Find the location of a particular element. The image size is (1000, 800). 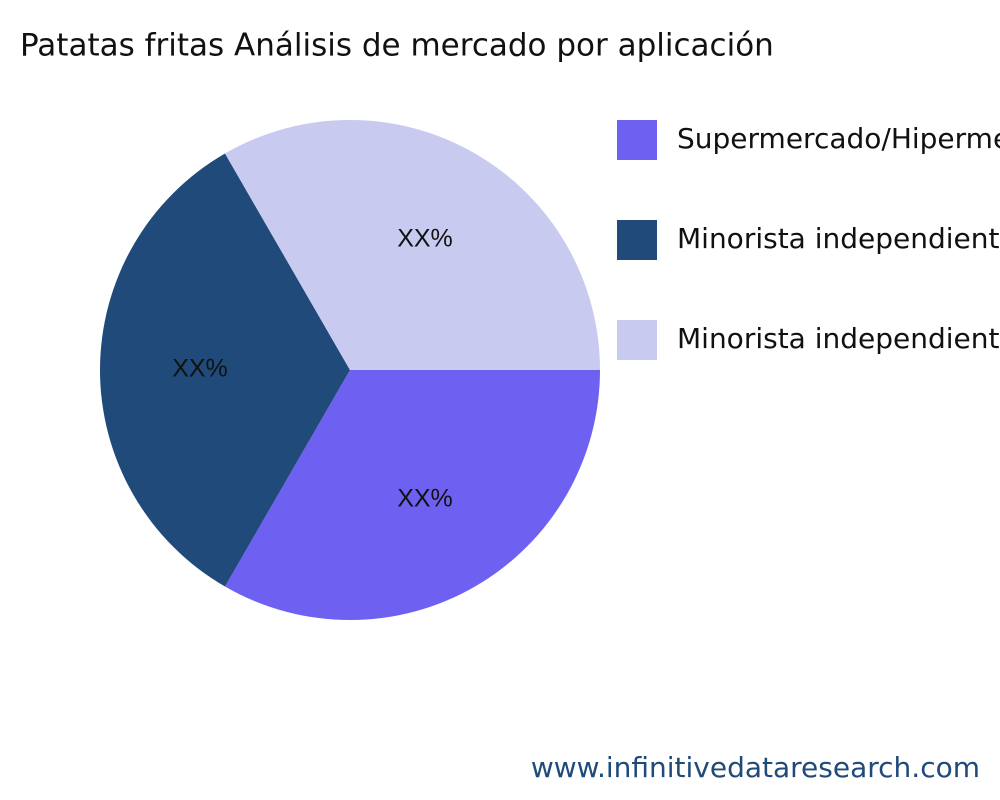

source: www.infinitivedataresearch.com is located at coordinates (755, 767).